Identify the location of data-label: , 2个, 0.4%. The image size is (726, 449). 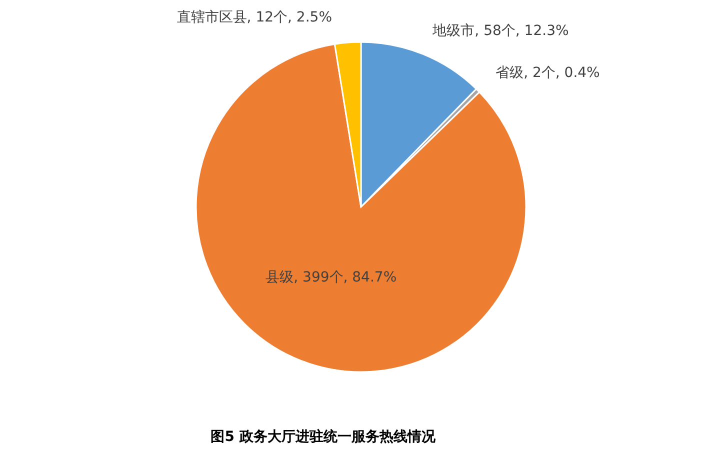
(562, 72).